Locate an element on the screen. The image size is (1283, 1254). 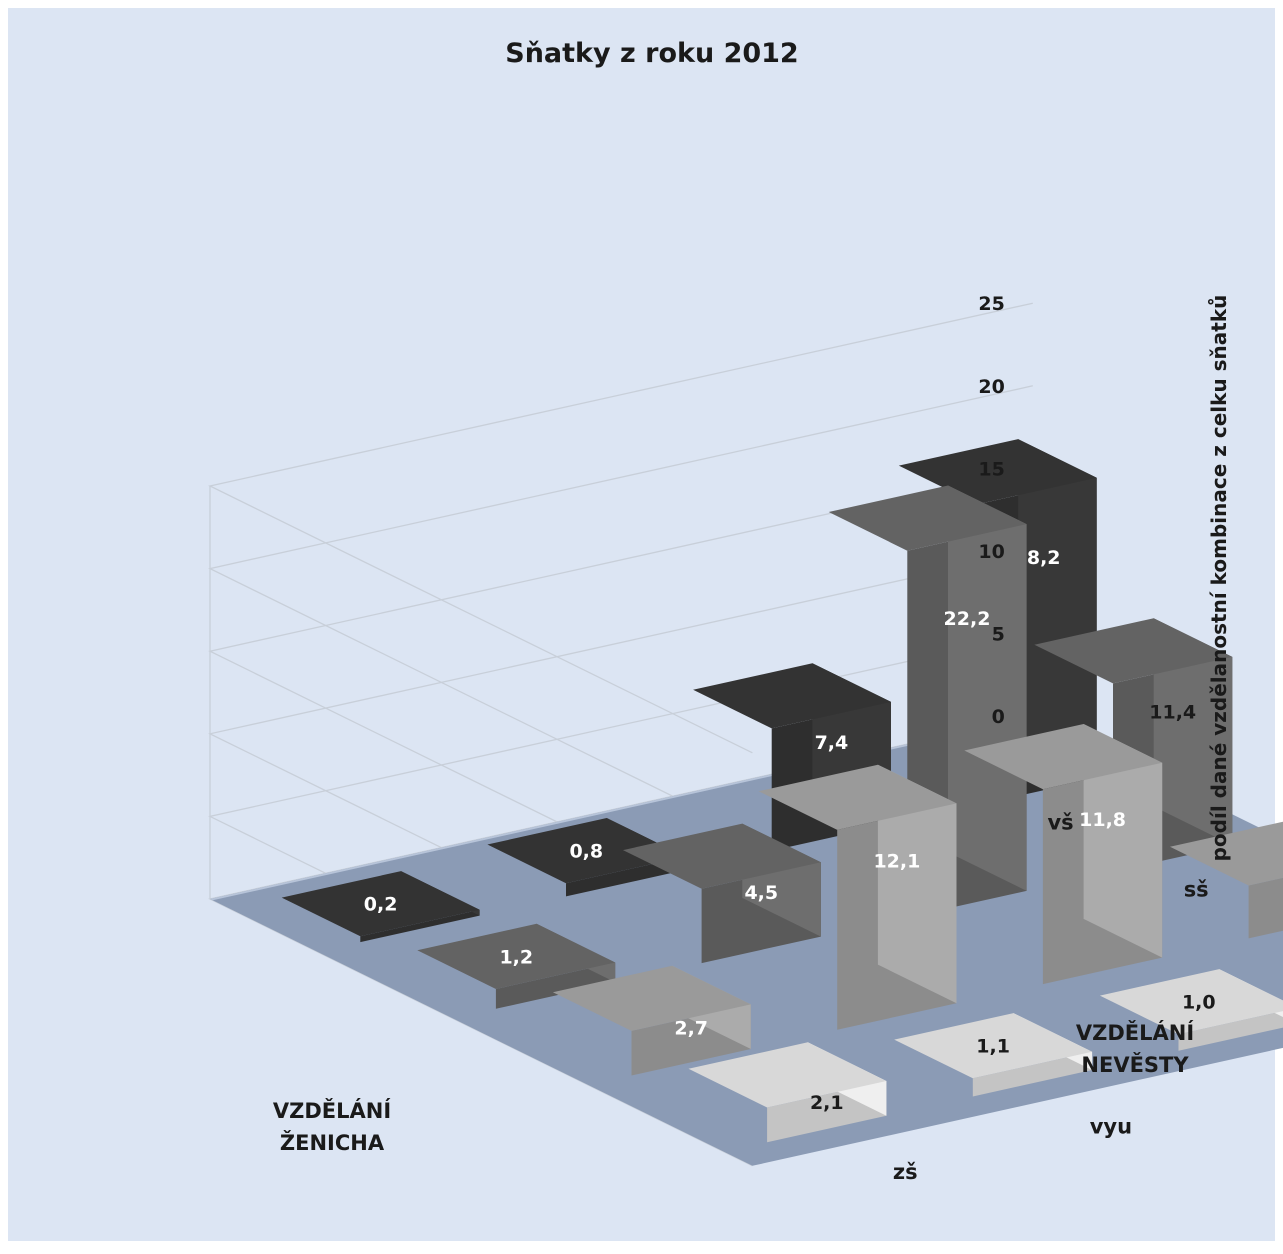
data-label: 2,1 is located at coordinates (827, 1103).